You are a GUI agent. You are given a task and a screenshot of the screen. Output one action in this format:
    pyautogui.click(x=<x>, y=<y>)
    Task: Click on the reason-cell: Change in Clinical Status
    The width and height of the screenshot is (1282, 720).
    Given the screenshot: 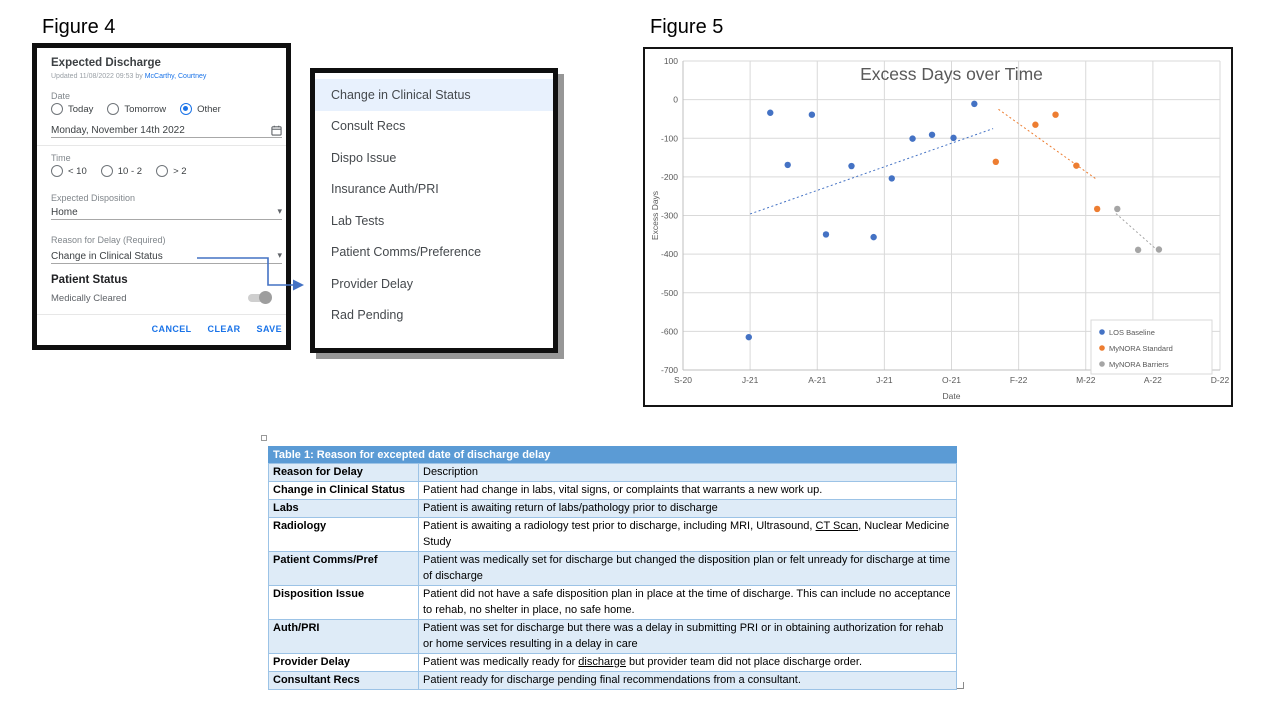 What is the action you would take?
    pyautogui.click(x=343, y=490)
    